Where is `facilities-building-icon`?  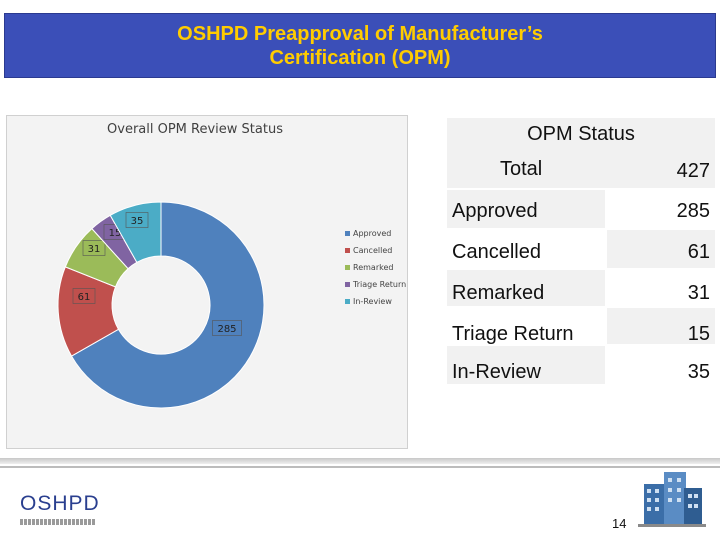 facilities-building-icon is located at coordinates (672, 499).